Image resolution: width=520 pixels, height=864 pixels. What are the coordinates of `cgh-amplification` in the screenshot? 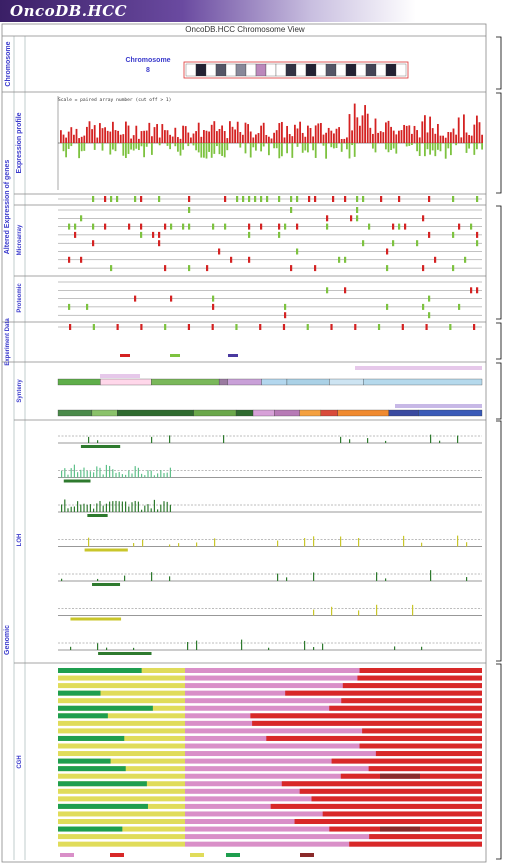 It's located at (400, 829).